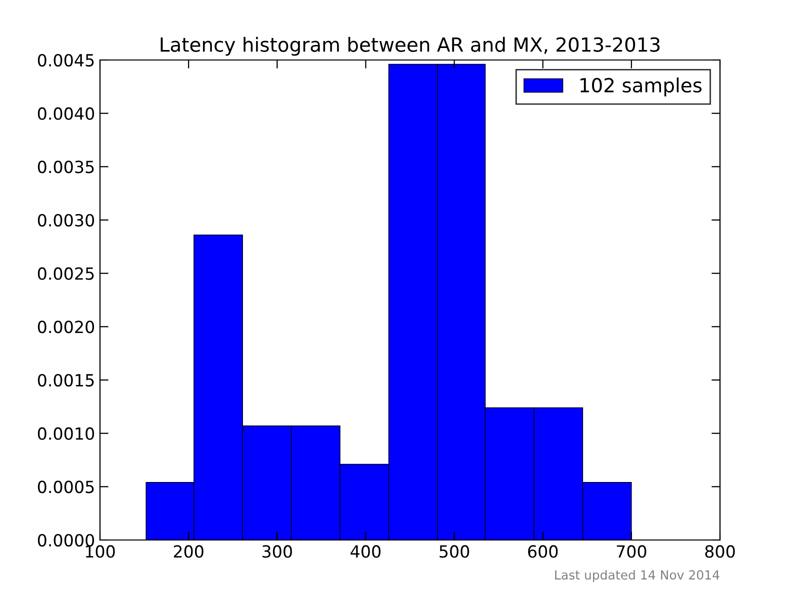 This screenshot has height=600, width=800. I want to click on y-tick-label: 0.0020, so click(66, 327).